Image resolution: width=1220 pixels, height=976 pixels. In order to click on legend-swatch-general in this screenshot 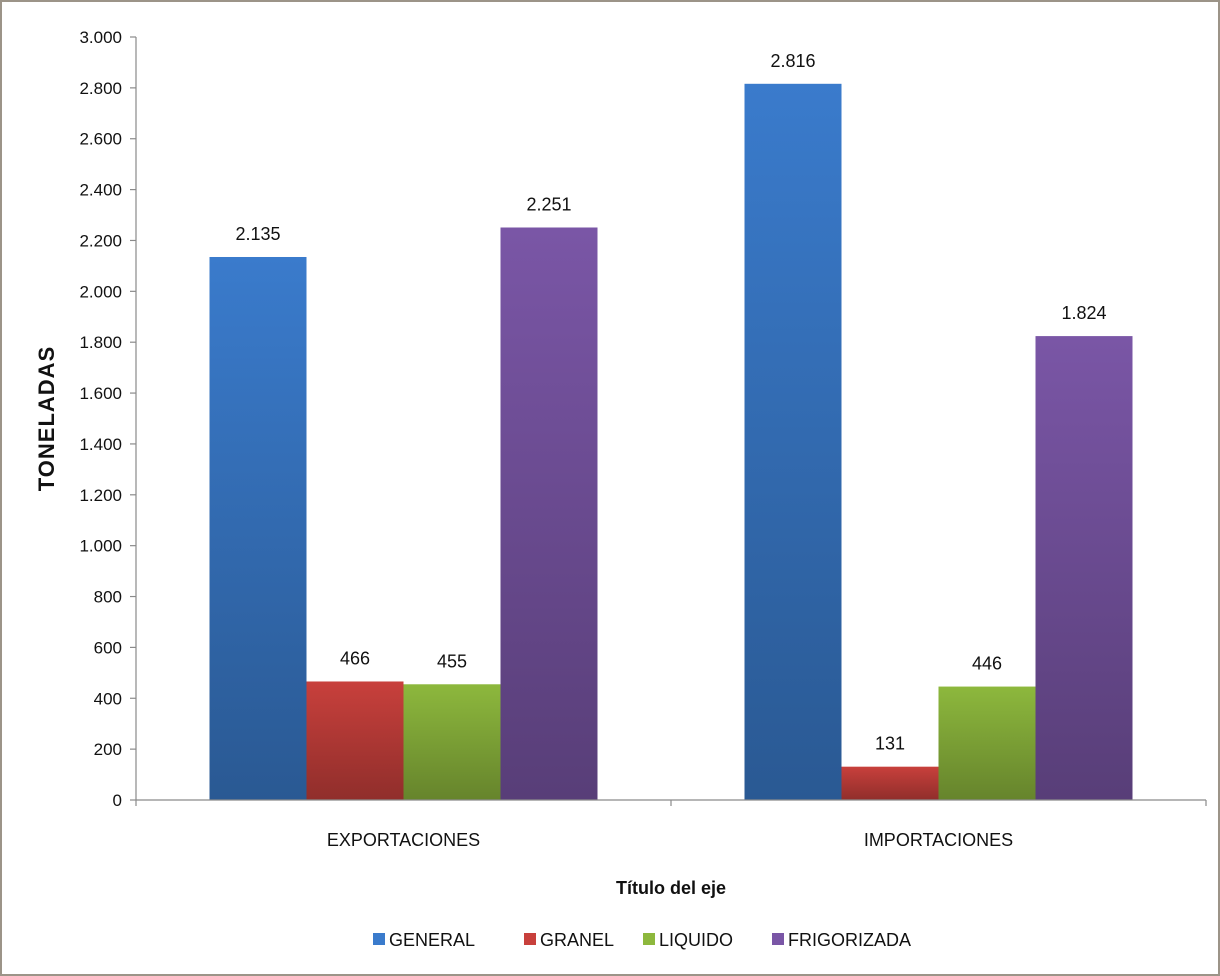, I will do `click(379, 939)`.